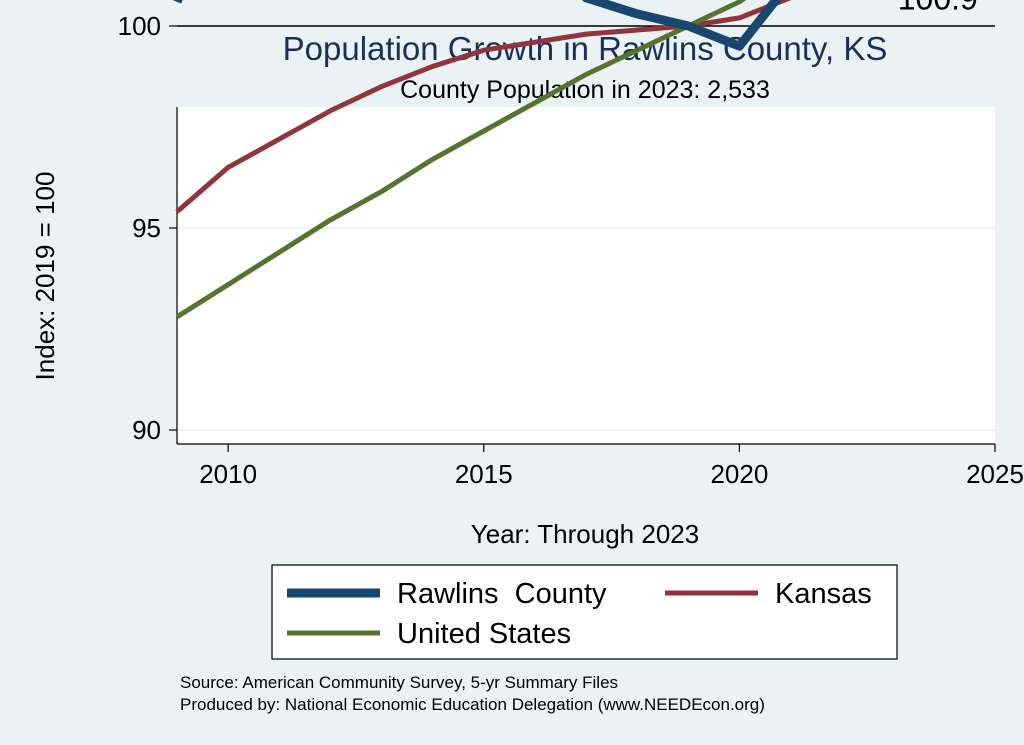 The height and width of the screenshot is (745, 1024). Describe the element at coordinates (139, 26) in the screenshot. I see `y-tick-label-100: 100` at that location.